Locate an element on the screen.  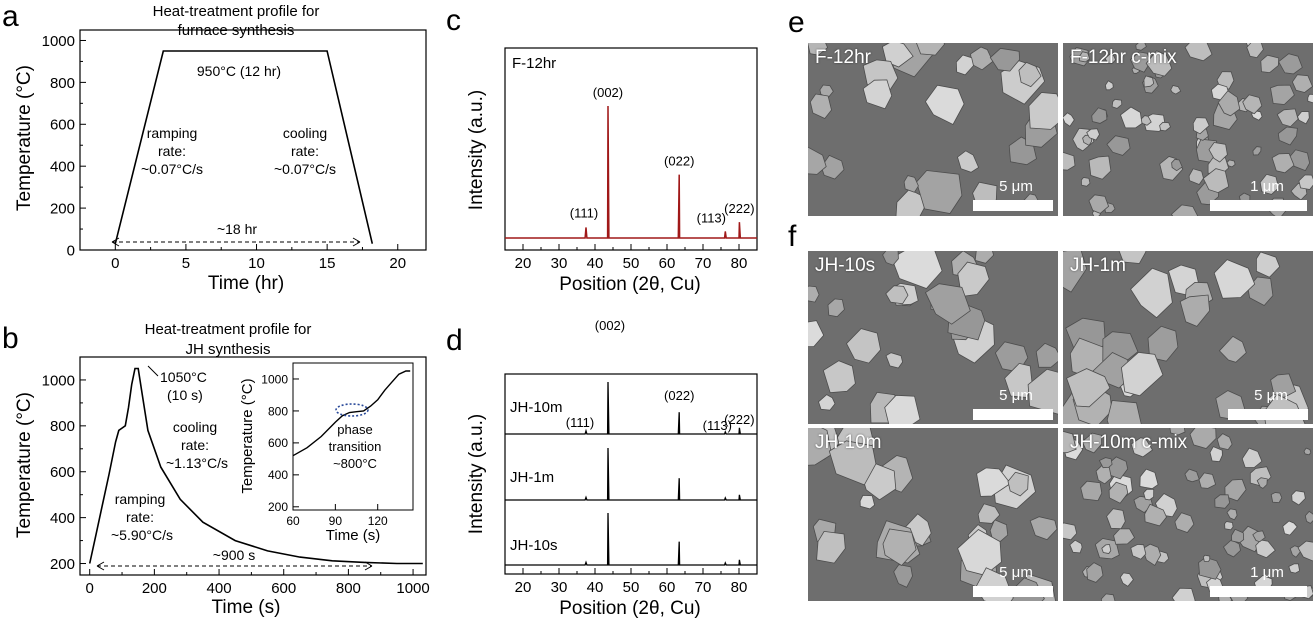
sem-f1-label: JH-10s is located at coordinates (845, 265).